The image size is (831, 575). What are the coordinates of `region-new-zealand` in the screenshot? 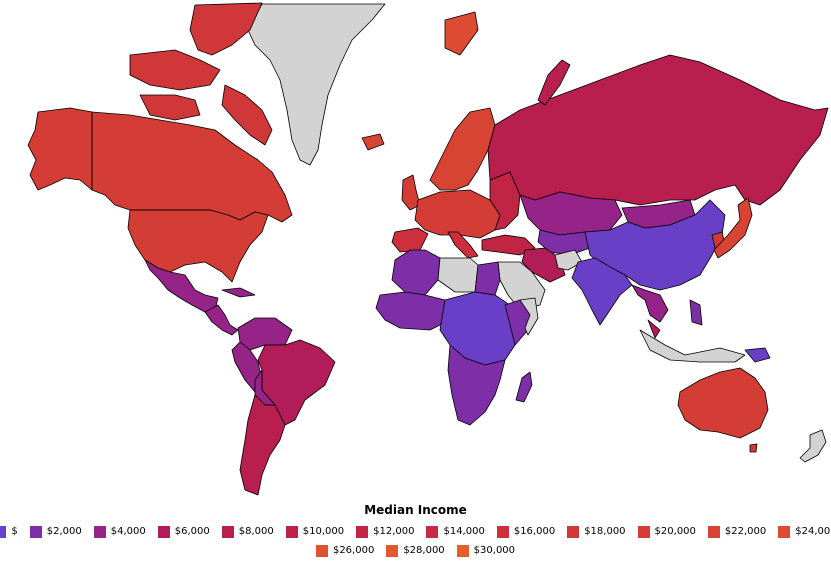 It's located at (813, 446).